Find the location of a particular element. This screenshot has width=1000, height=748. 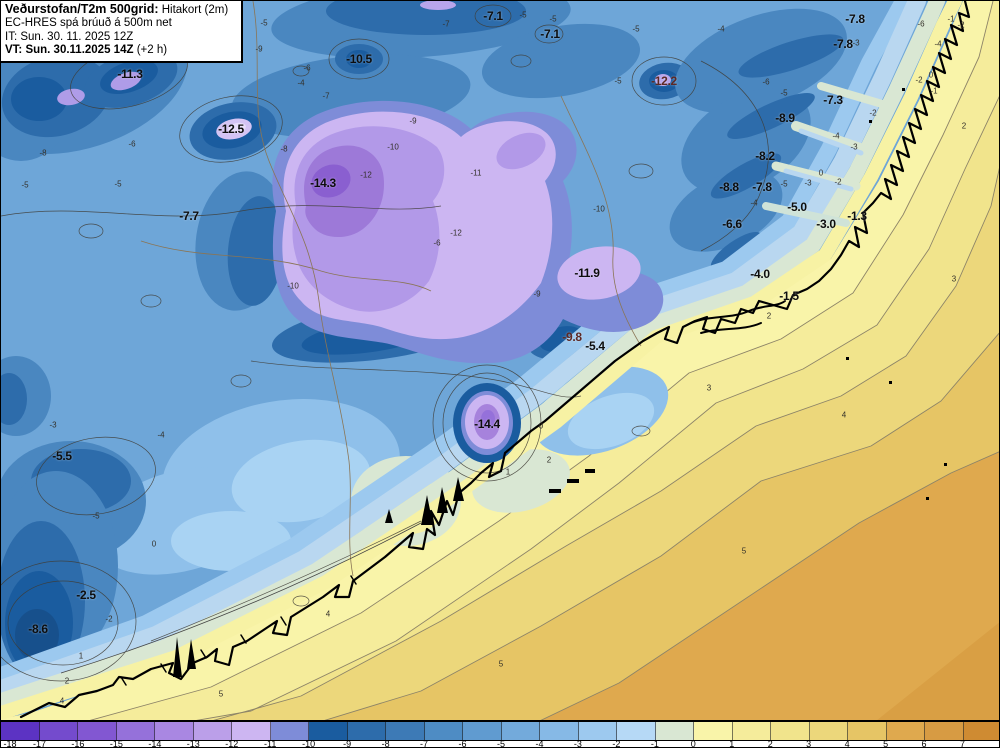

colorbar-tick-label: -13 is located at coordinates (193, 743).